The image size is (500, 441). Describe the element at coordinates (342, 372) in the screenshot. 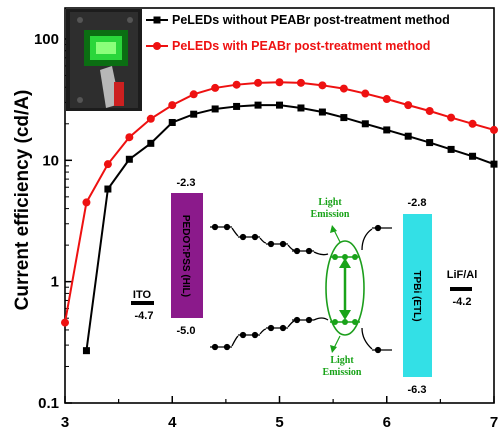

I see `light-emission-bottom-2: Emission` at that location.